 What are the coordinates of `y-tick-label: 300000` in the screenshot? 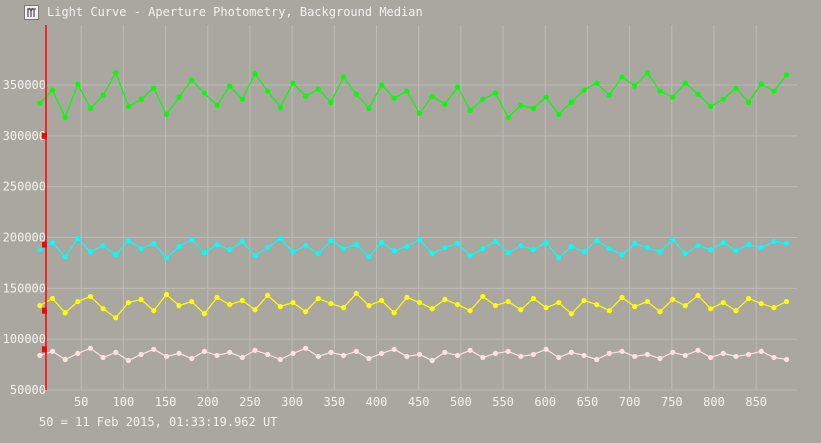 It's located at (24, 136).